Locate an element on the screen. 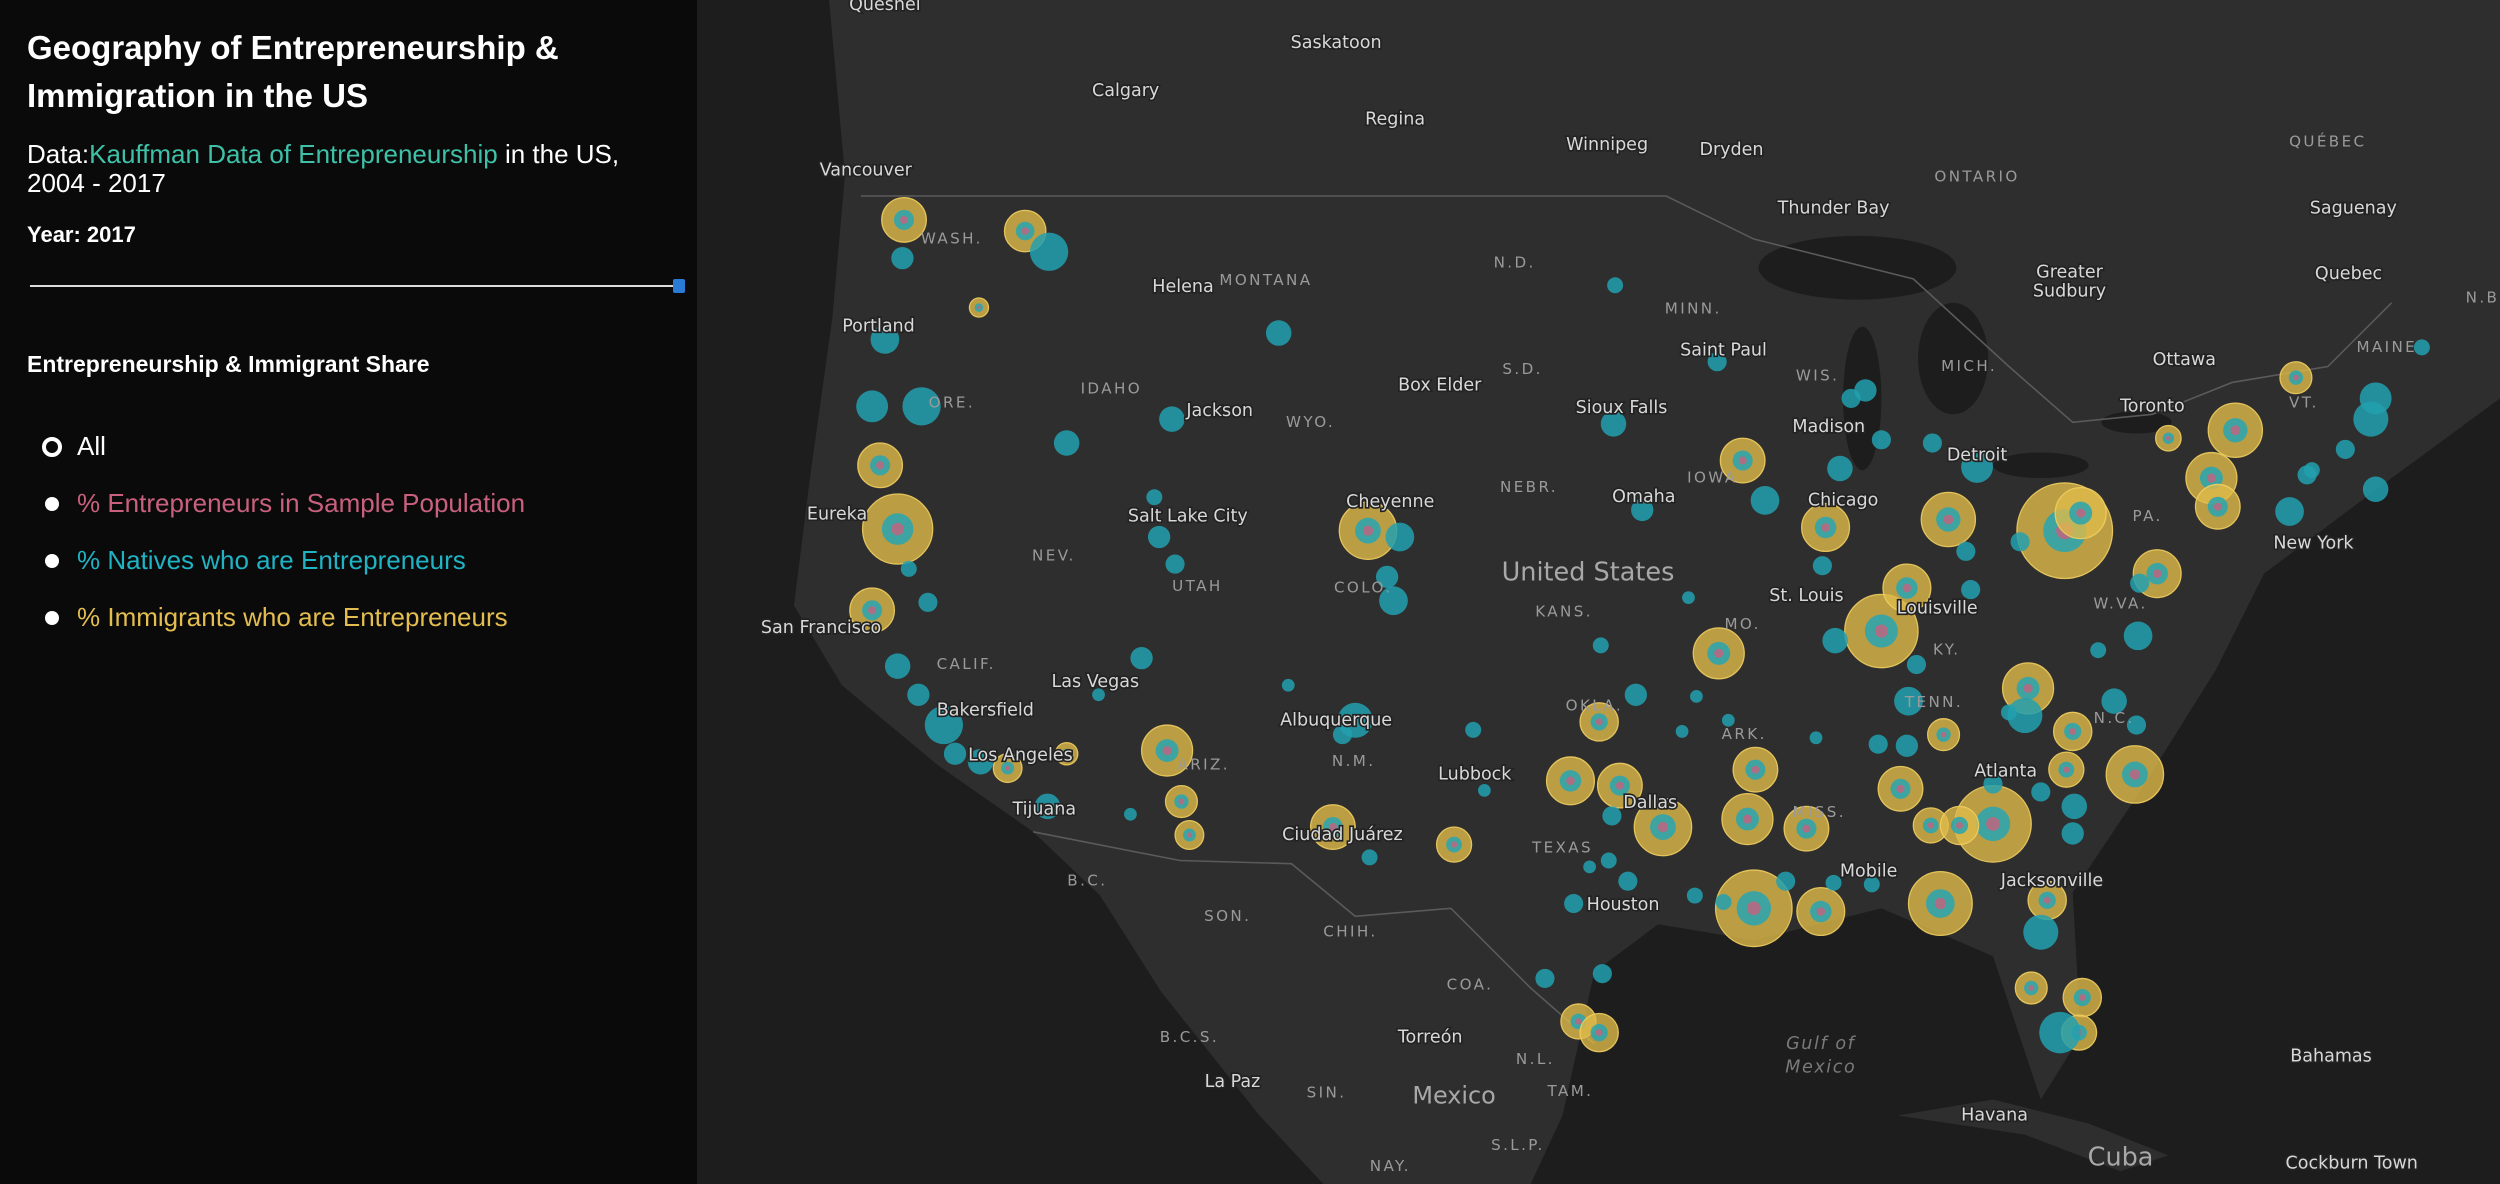 Image resolution: width=2500 pixels, height=1184 pixels. region-label: CHIH. is located at coordinates (1350, 932).